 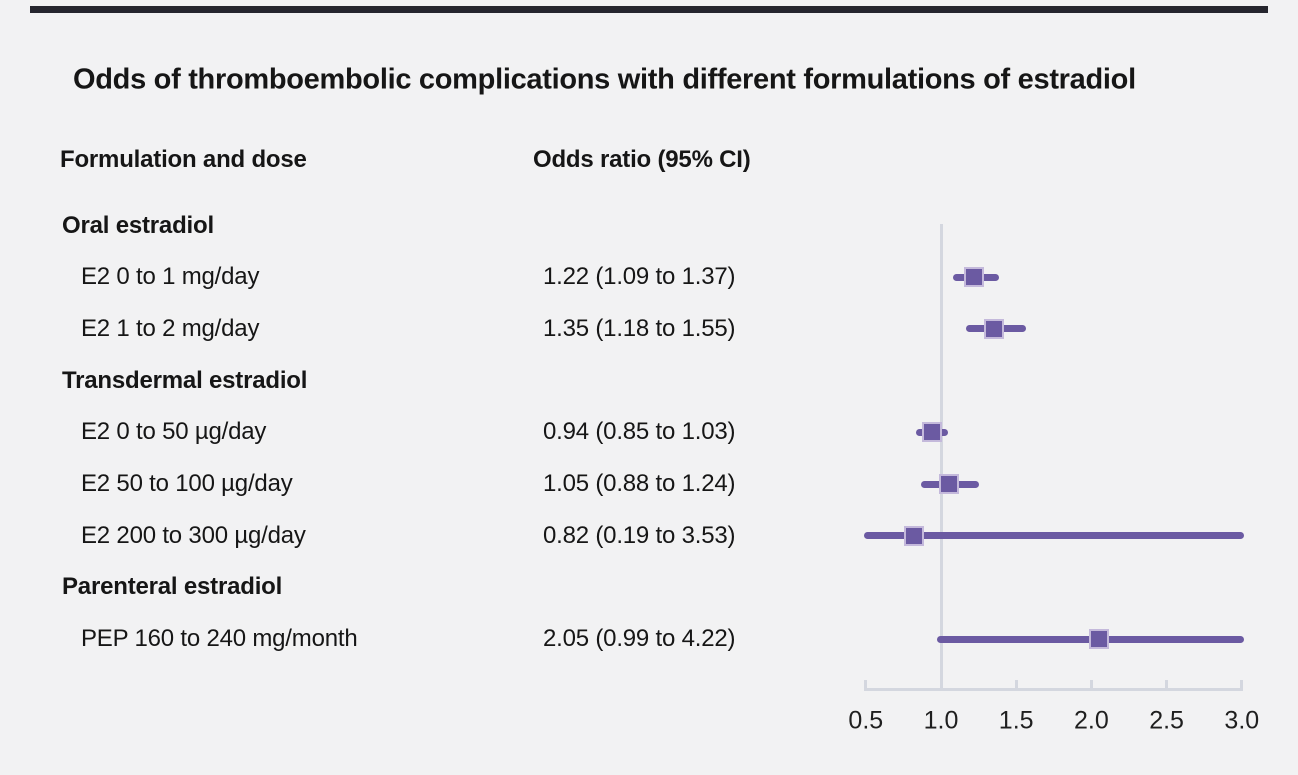 What do you see at coordinates (138, 225) in the screenshot?
I see `row-label-group: Oral estradiol` at bounding box center [138, 225].